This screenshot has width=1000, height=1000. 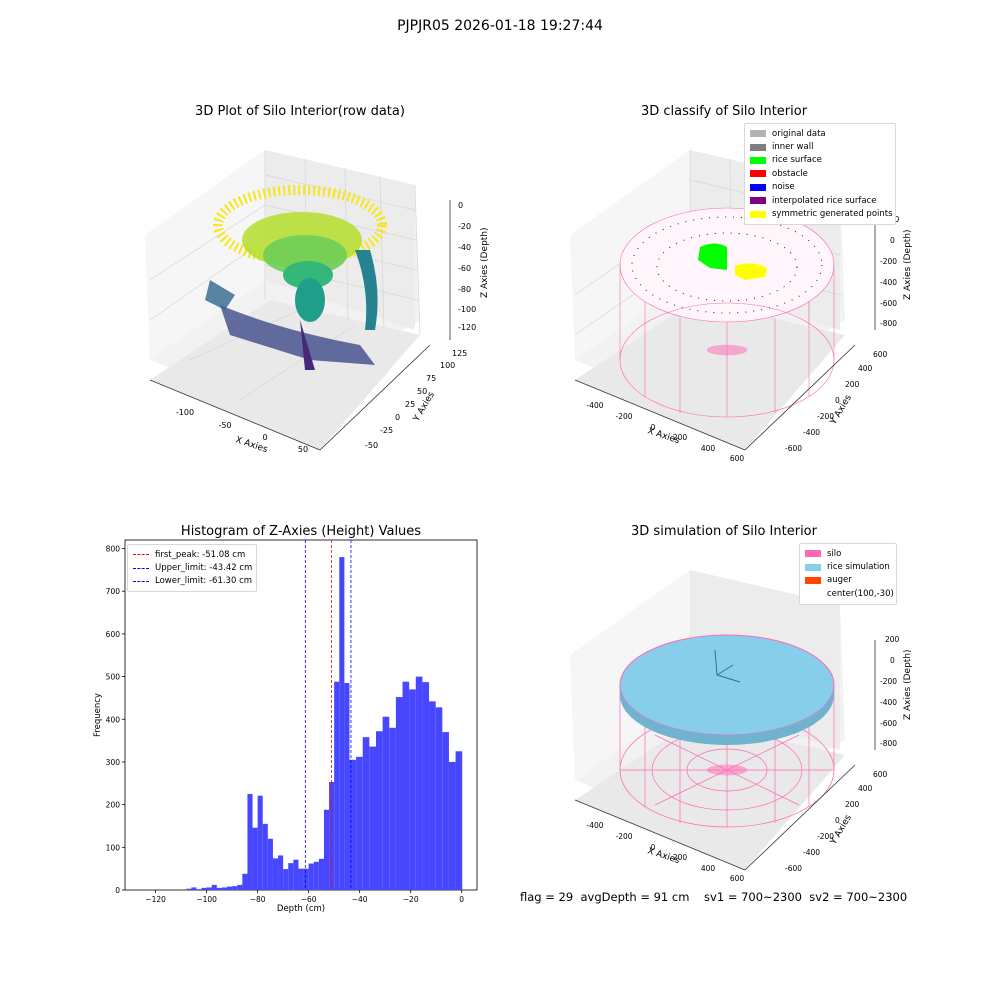 What do you see at coordinates (115, 720) in the screenshot?
I see `histogram-y-ticks: 0 100 200 300 400 500 600 700 800` at bounding box center [115, 720].